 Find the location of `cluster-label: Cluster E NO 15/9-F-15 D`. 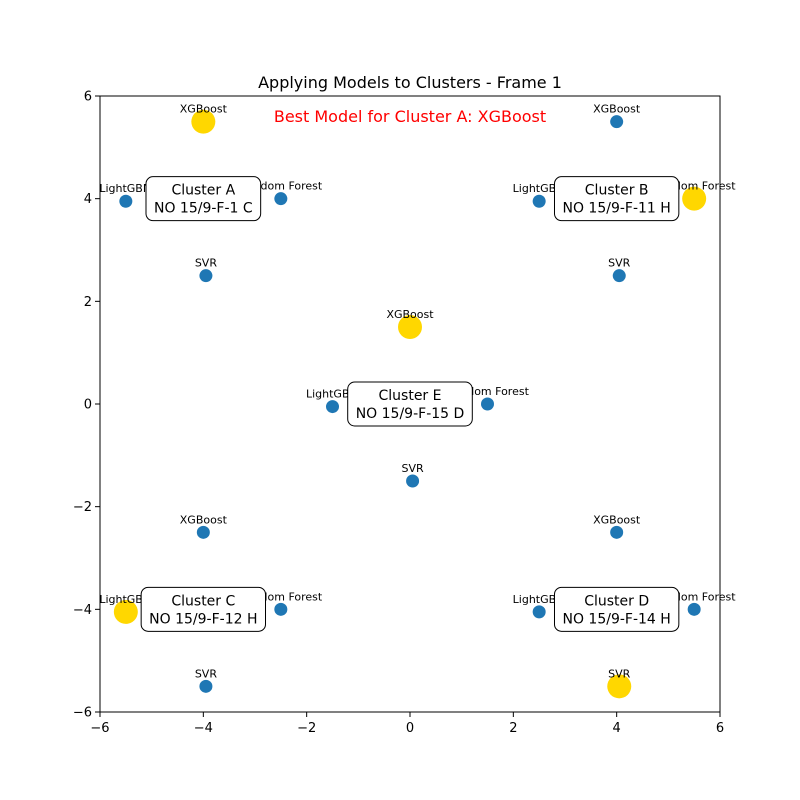

cluster-label: Cluster E NO 15/9-F-15 D is located at coordinates (410, 404).